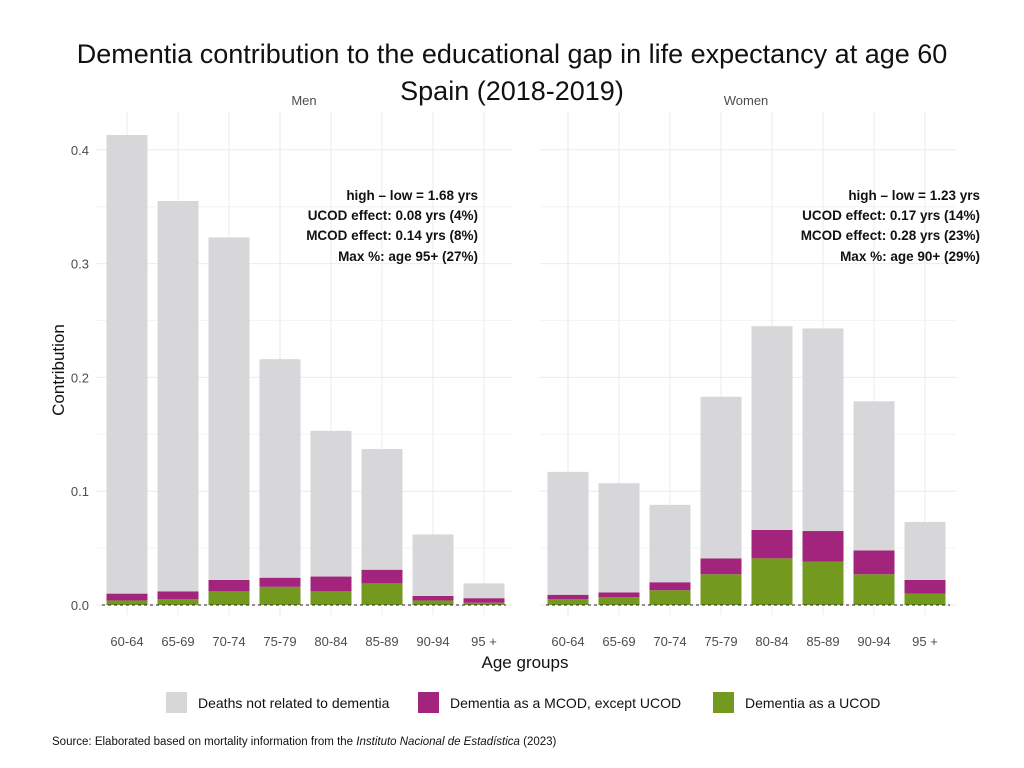 The image size is (1024, 768). Describe the element at coordinates (525, 662) in the screenshot. I see `x-axis-title: Age groups` at that location.